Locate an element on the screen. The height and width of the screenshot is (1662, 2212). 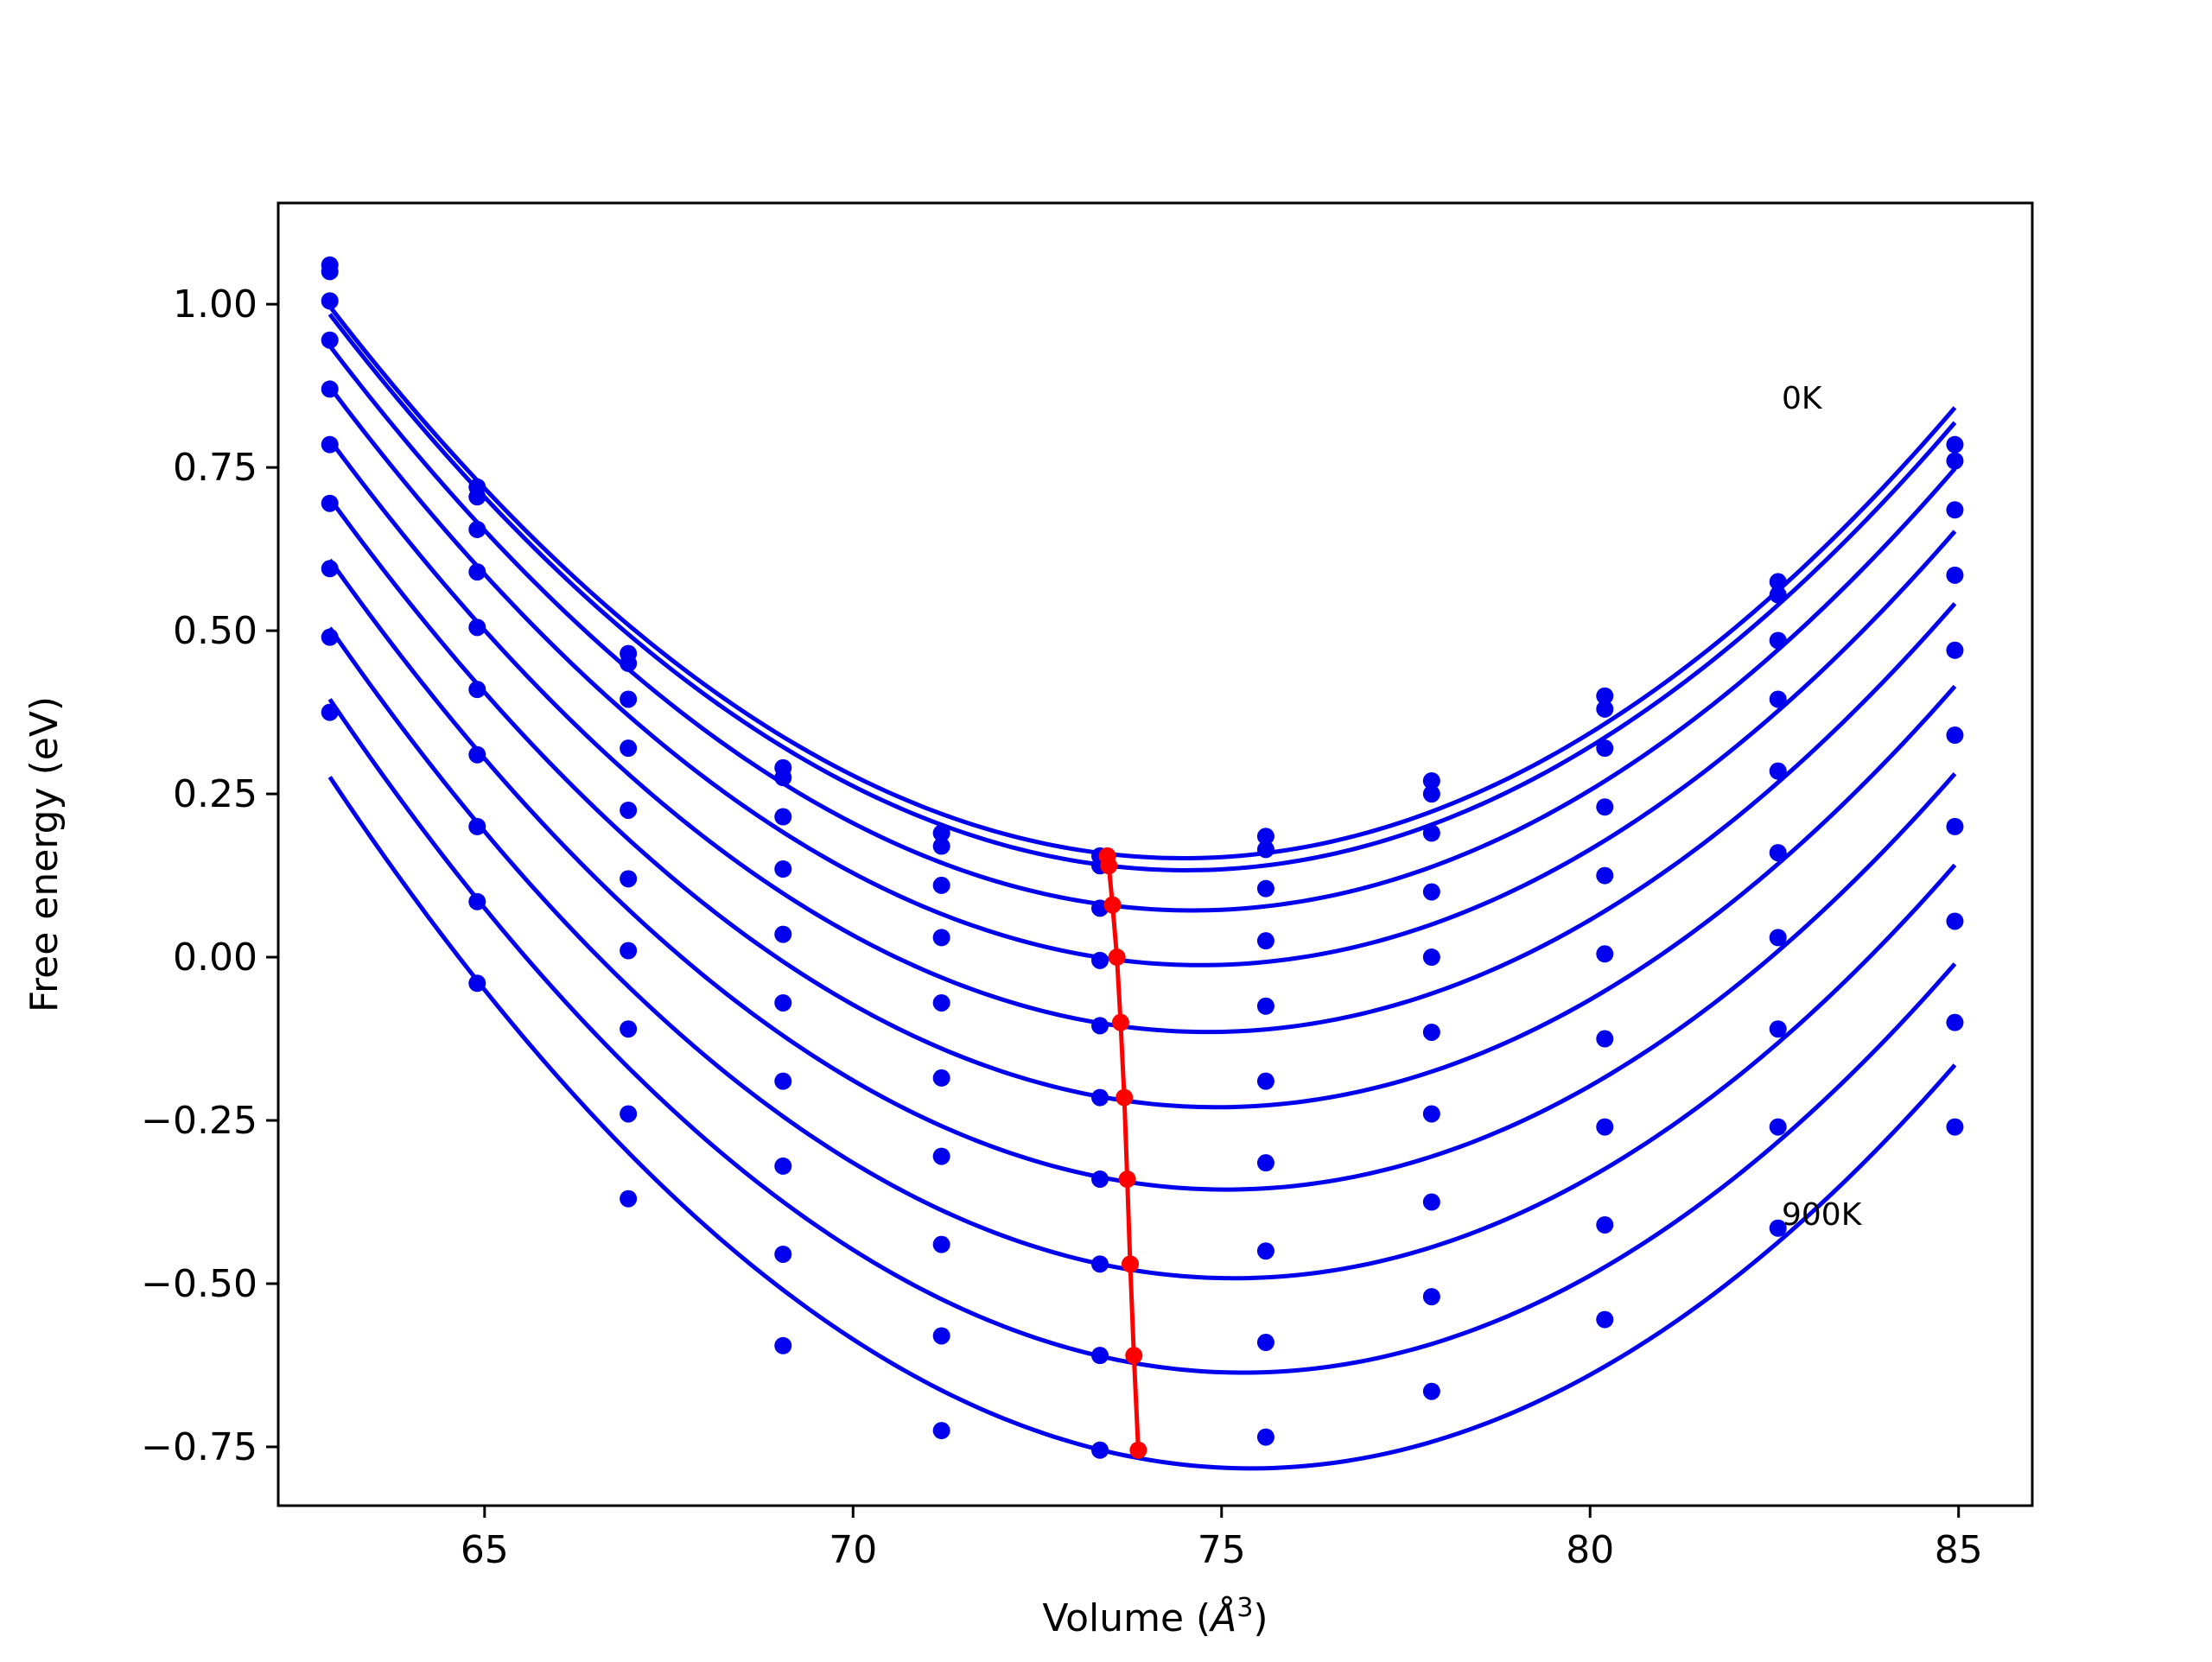
y-tick-label: 0.50 is located at coordinates (215, 631).